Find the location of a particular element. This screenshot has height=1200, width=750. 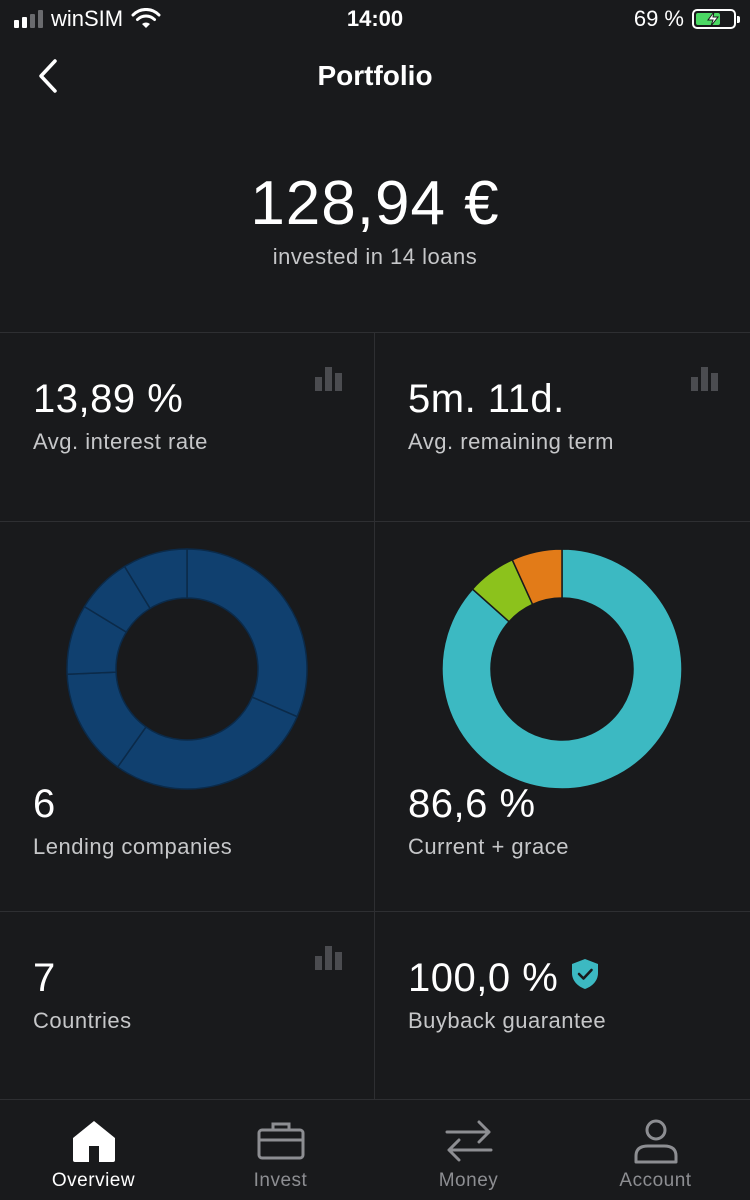

nav-money-label: Money is located at coordinates (468, 1180).